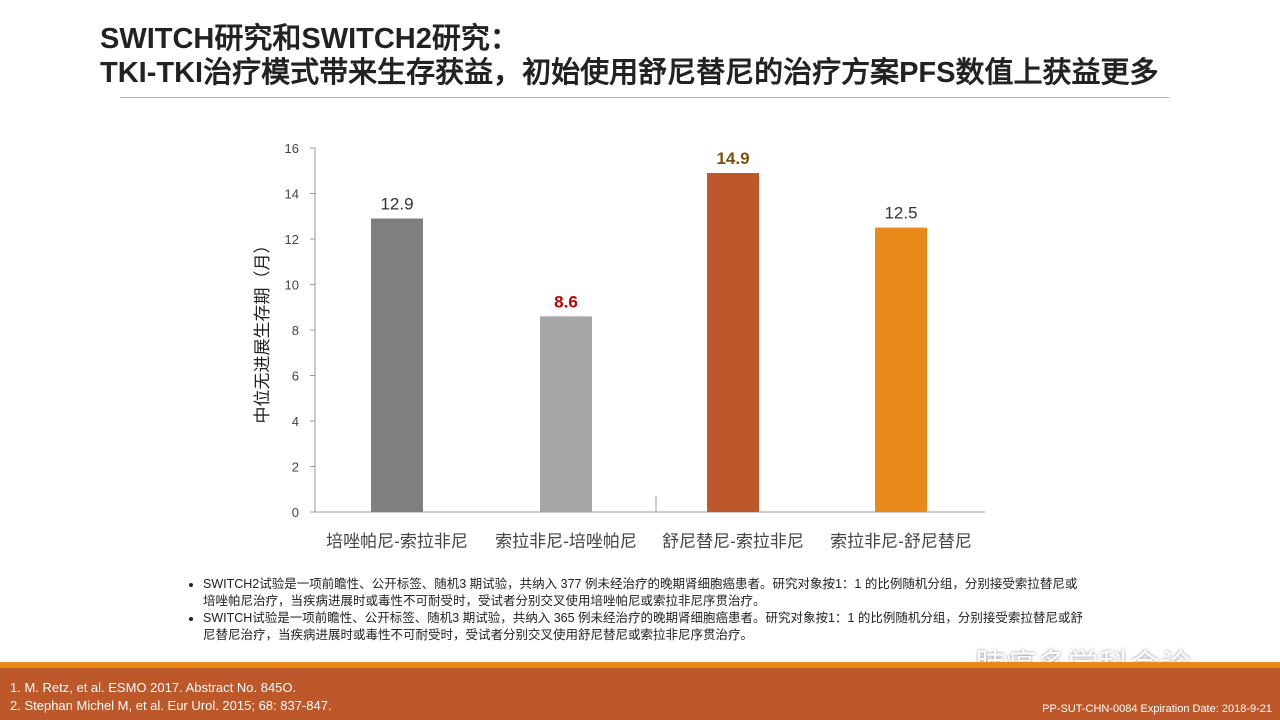  I want to click on y-tick-label: 14, so click(292, 194).